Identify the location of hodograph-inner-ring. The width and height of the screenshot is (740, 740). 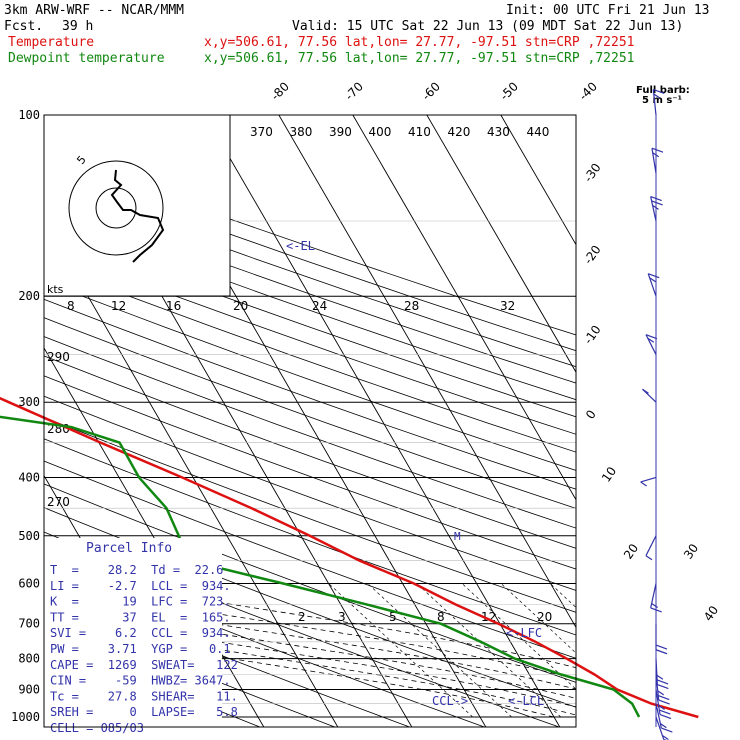
(116, 208).